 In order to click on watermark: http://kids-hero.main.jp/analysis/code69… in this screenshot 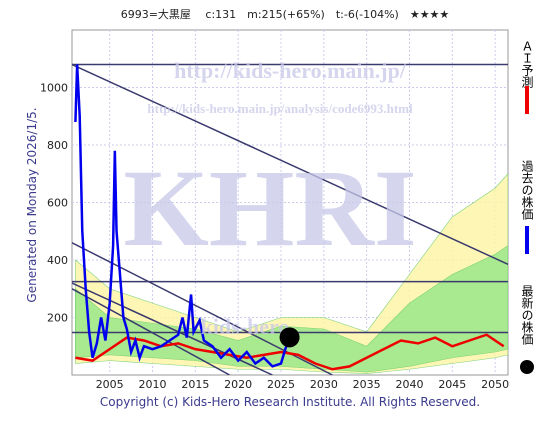, I will do `click(280, 108)`.